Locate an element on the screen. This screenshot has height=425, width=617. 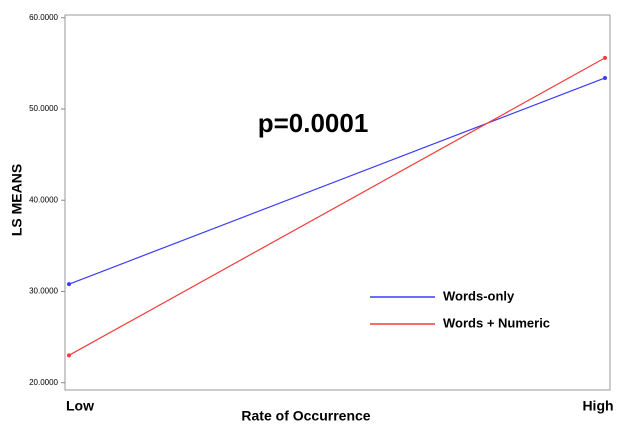
y-axis-label: LS MEANS is located at coordinates (17, 200).